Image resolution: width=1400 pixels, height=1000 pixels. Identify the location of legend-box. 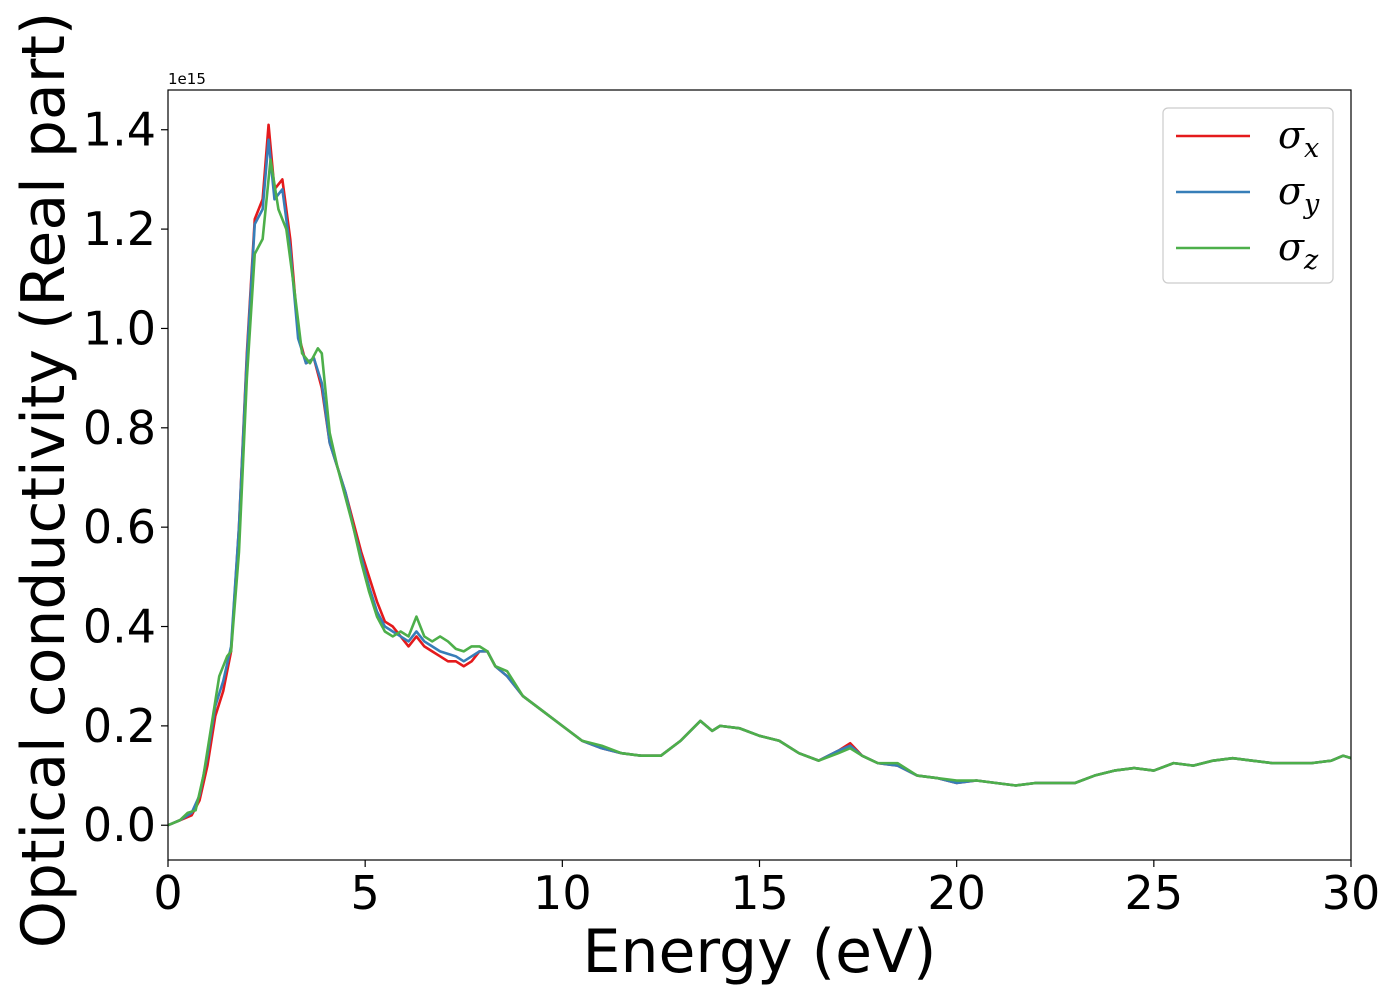
(1248, 195).